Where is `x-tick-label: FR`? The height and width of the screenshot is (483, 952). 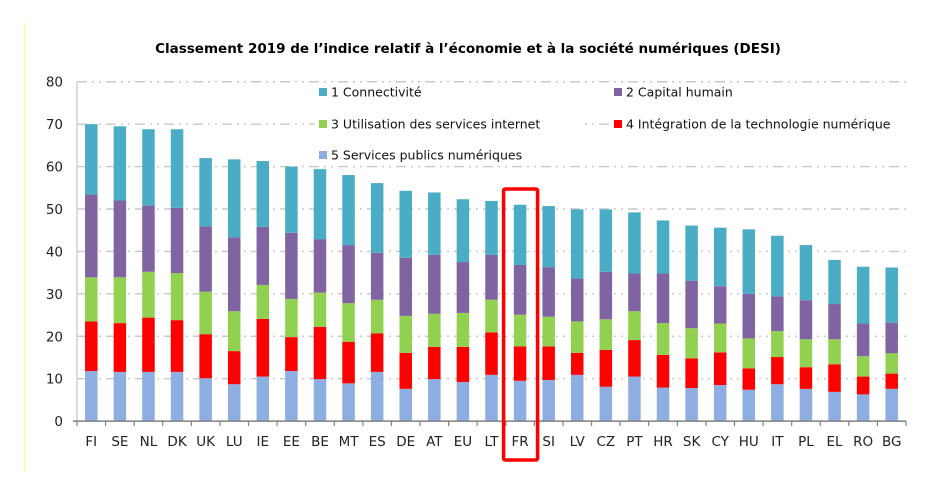 x-tick-label: FR is located at coordinates (520, 442).